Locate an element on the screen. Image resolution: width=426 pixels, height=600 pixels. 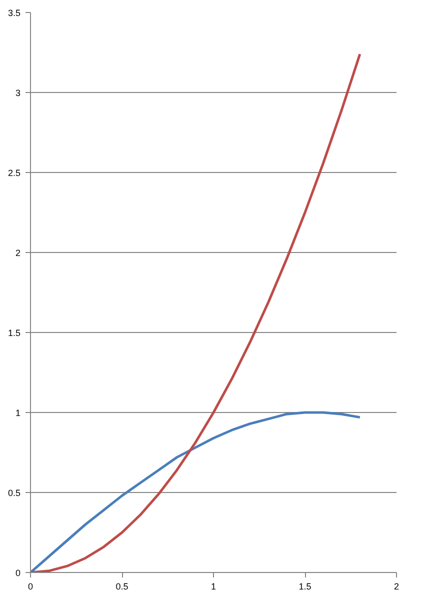
x-tick-label: 1 is located at coordinates (213, 587).